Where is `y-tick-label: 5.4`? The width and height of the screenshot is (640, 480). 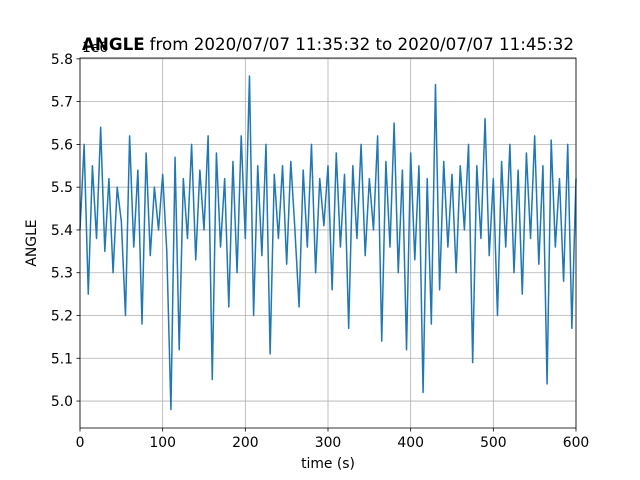 y-tick-label: 5.4 is located at coordinates (62, 231).